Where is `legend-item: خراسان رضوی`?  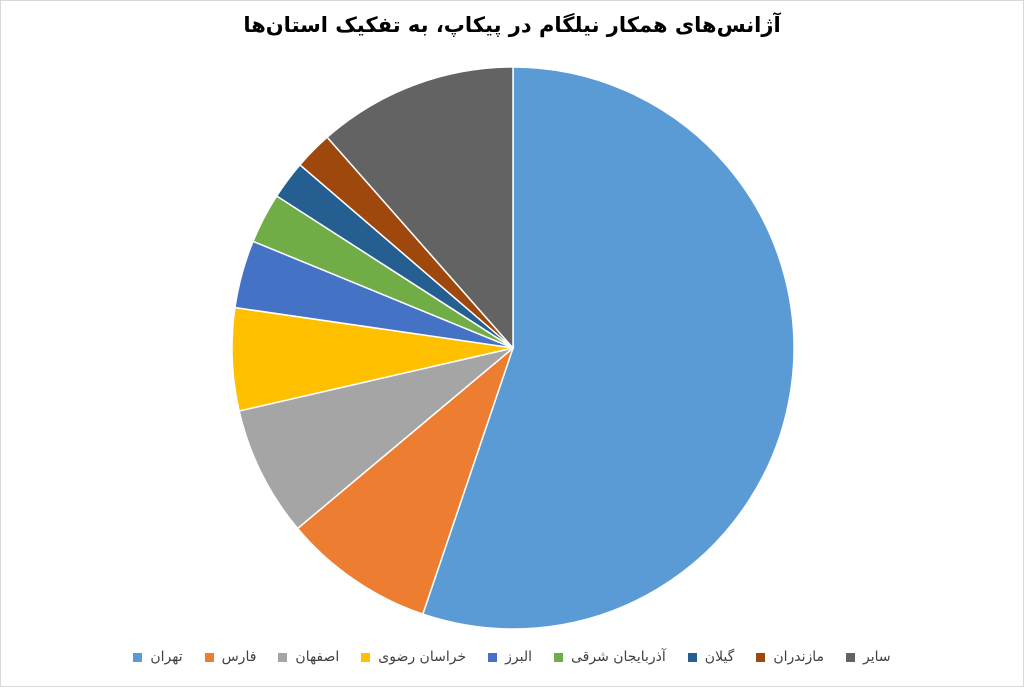 legend-item: خراسان رضوی is located at coordinates (413, 657).